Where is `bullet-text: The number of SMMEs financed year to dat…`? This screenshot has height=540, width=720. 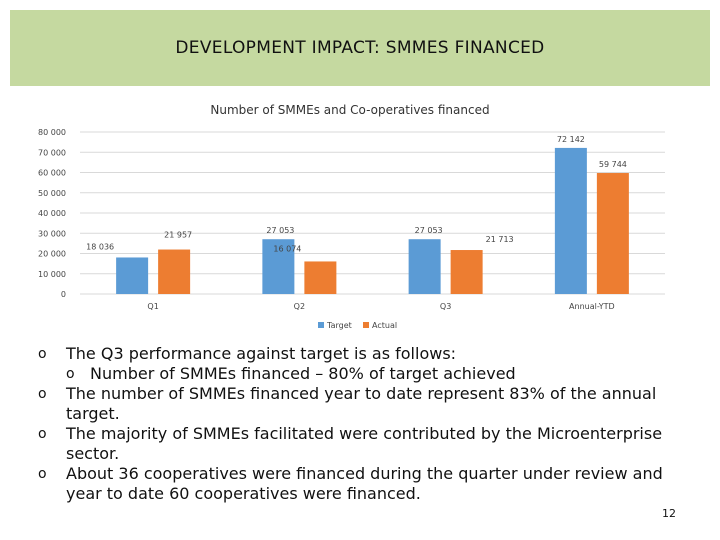 bullet-text: The number of SMMEs financed year to dat… is located at coordinates (361, 403).